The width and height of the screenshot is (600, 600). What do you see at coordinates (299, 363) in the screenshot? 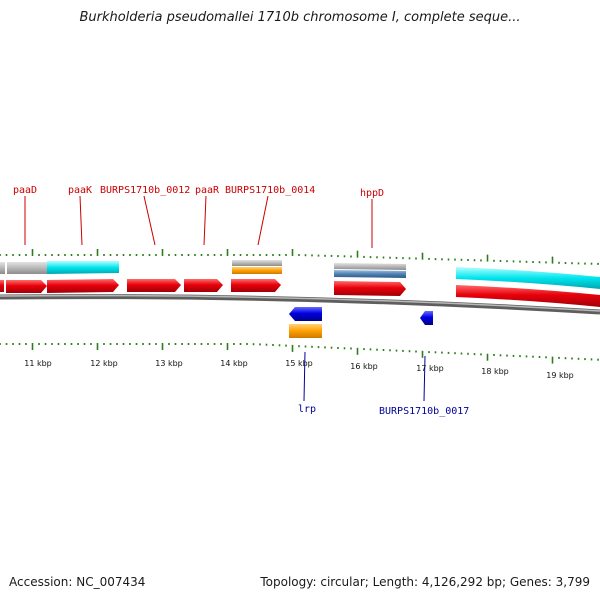
I see `ruler-label-15: 15 kbp` at bounding box center [299, 363].